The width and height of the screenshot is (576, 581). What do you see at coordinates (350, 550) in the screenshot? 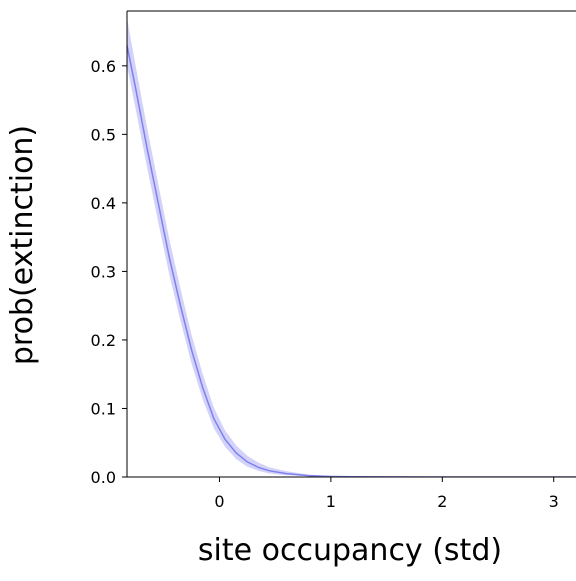
I see `x-axis-label: site occupancy (std)` at bounding box center [350, 550].